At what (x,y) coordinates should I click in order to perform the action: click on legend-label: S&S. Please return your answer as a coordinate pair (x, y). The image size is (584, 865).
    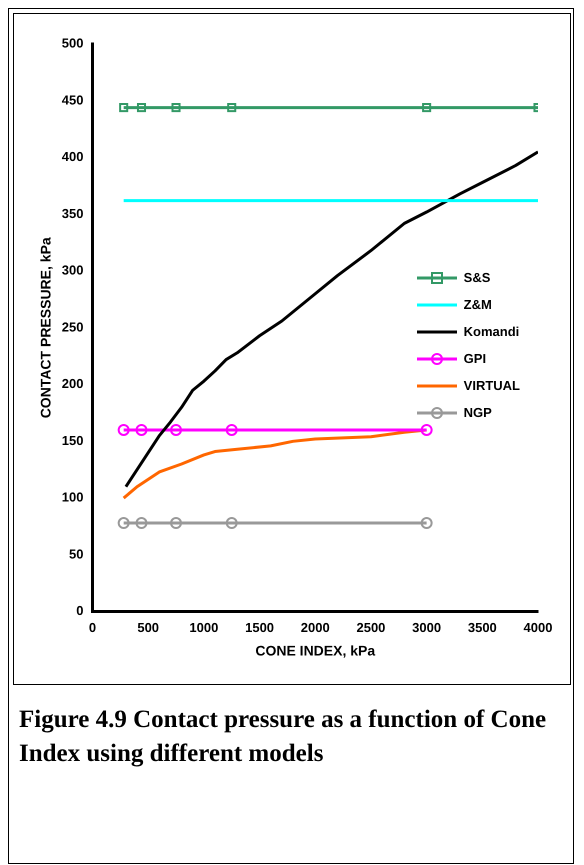
    Looking at the image, I should click on (477, 277).